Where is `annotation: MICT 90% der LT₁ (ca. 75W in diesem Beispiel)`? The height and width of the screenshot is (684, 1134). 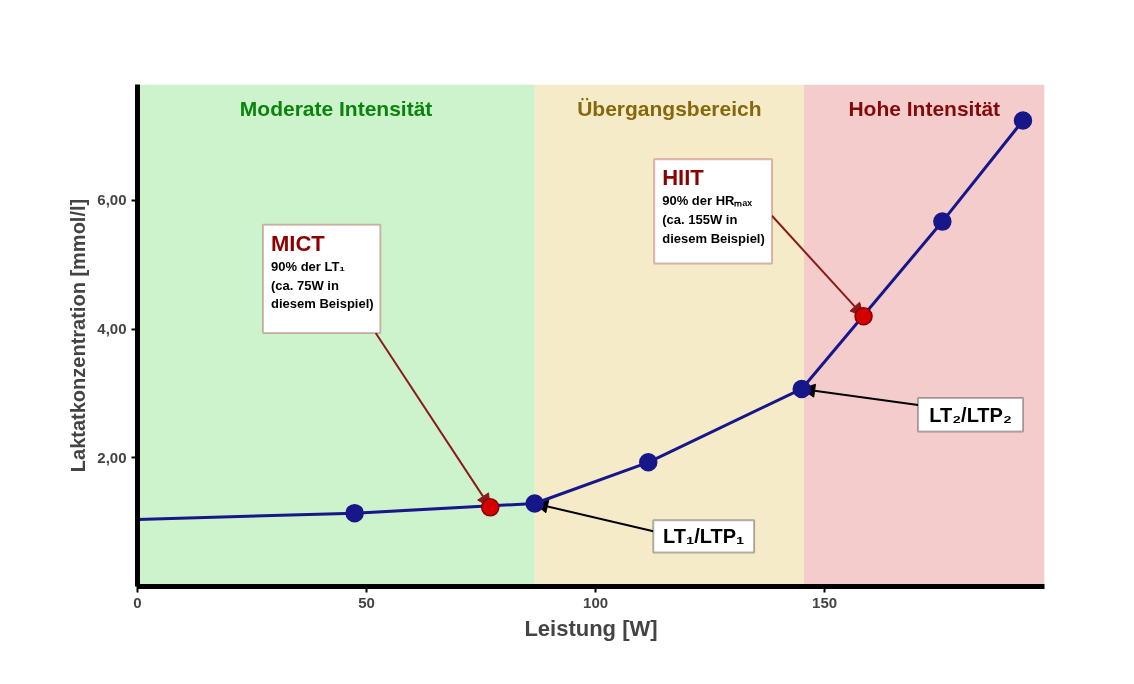 annotation: MICT 90% der LT₁ (ca. 75W in diesem Beispiel) is located at coordinates (322, 271).